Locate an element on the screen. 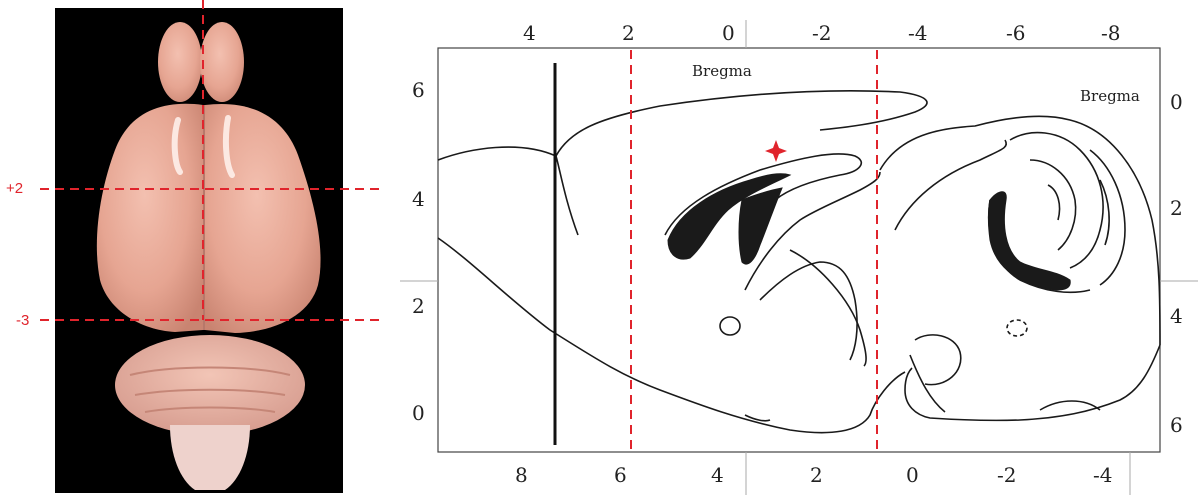  top-tick-label: -2 is located at coordinates (821, 33).